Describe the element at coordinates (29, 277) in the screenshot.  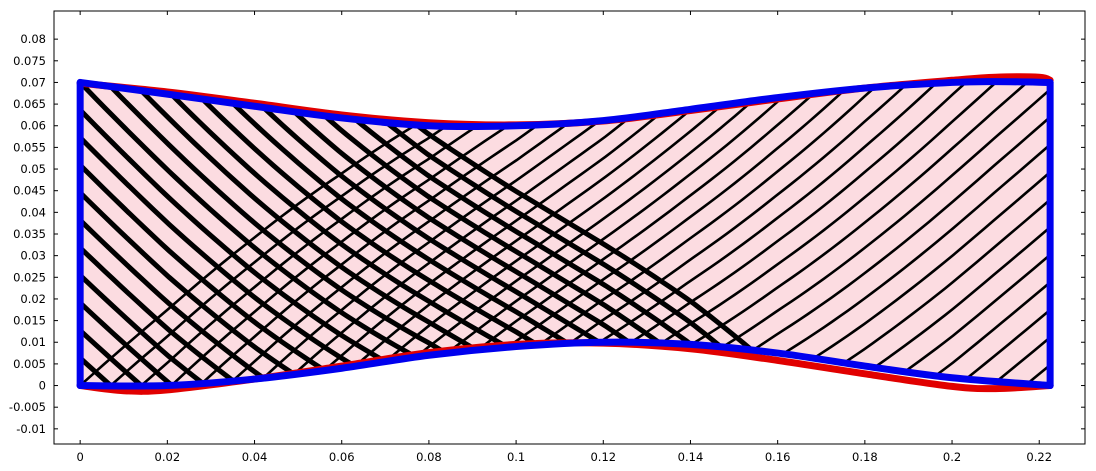
I see `y-tick-label: 0.025` at that location.